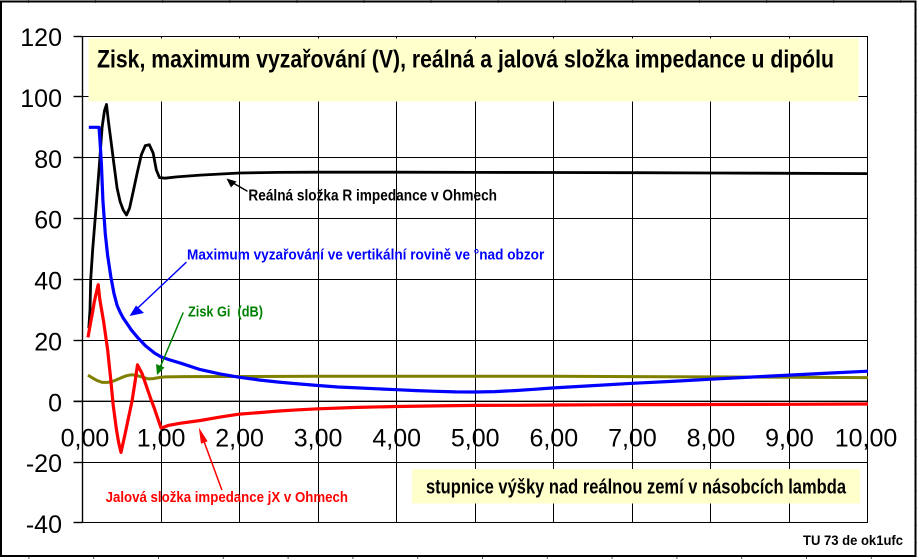  What do you see at coordinates (48, 342) in the screenshot?
I see `svg-text: 20` at bounding box center [48, 342].